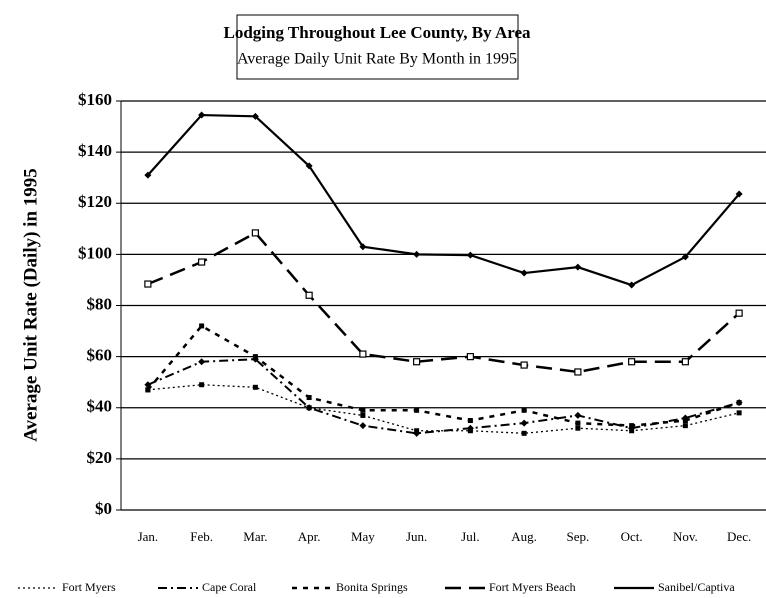 Image resolution: width=766 pixels, height=598 pixels. I want to click on x-tick-label: Sep., so click(578, 536).